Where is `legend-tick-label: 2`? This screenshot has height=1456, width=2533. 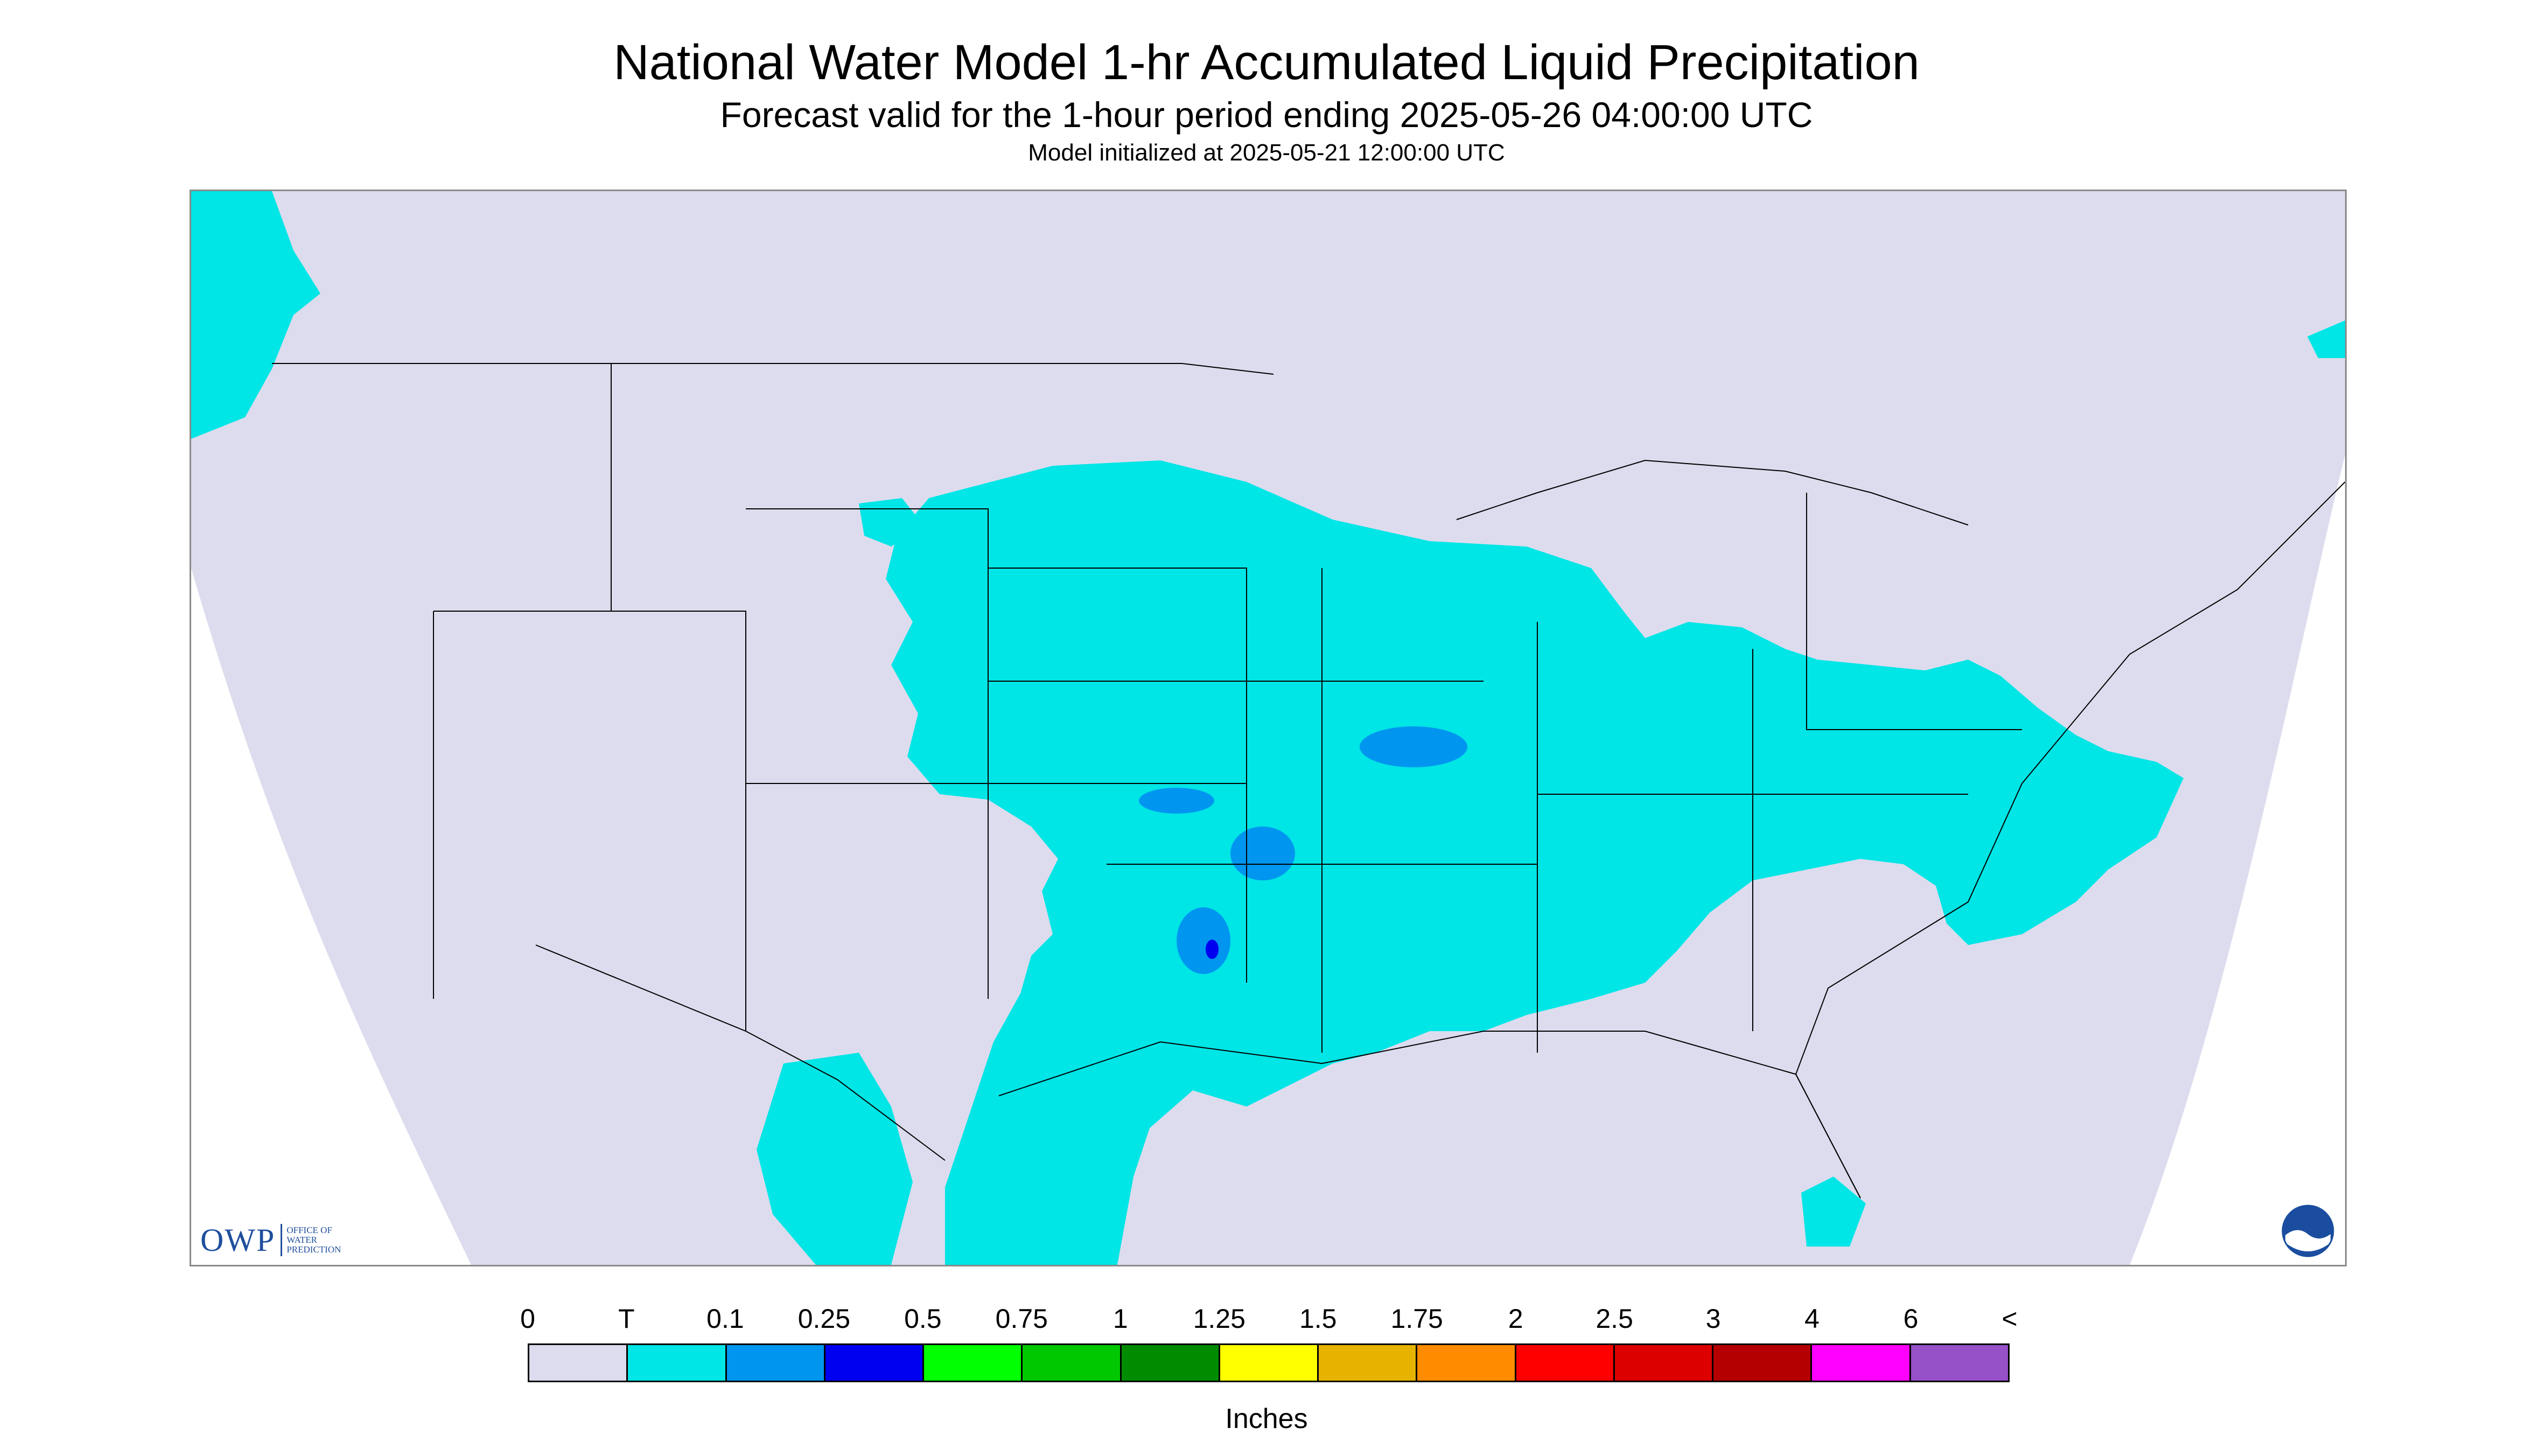 legend-tick-label: 2 is located at coordinates (1516, 1319).